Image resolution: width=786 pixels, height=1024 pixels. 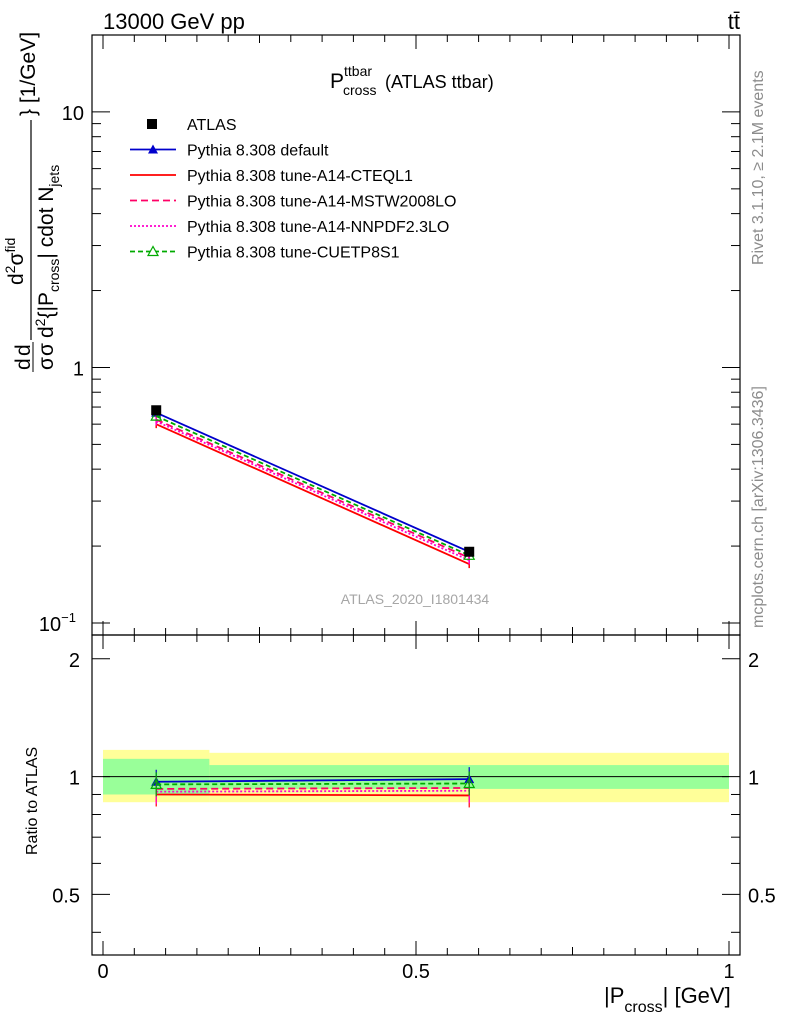 What do you see at coordinates (46, 332) in the screenshot?
I see `y-label-den-d: d` at bounding box center [46, 332].